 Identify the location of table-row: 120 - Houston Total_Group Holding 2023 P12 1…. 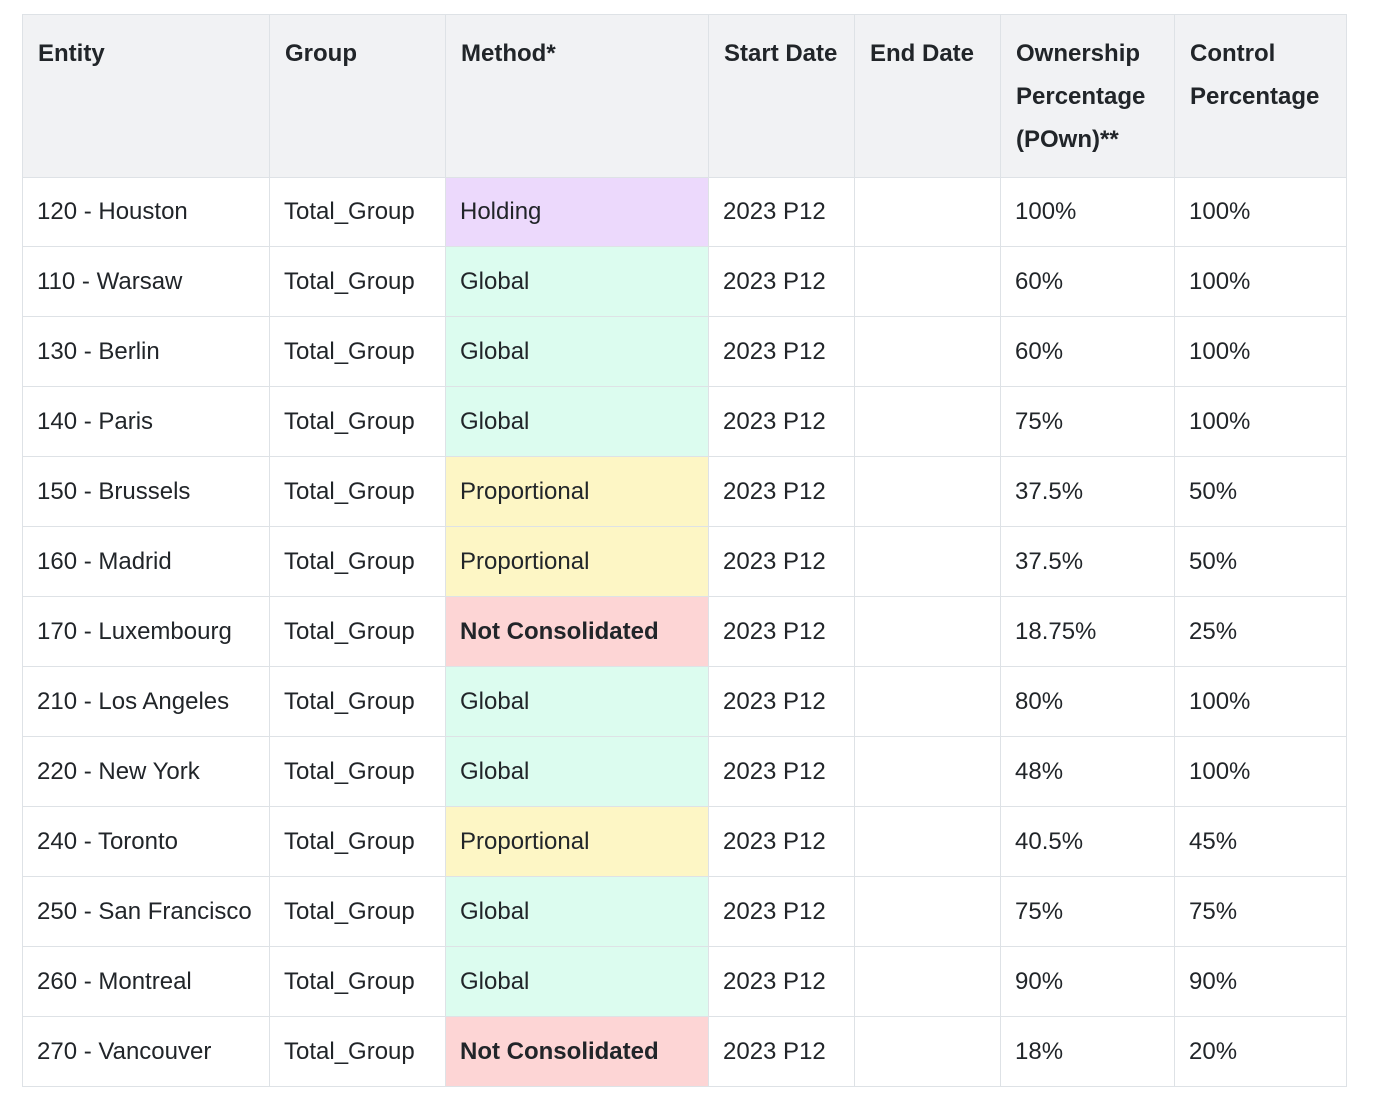
(684, 212).